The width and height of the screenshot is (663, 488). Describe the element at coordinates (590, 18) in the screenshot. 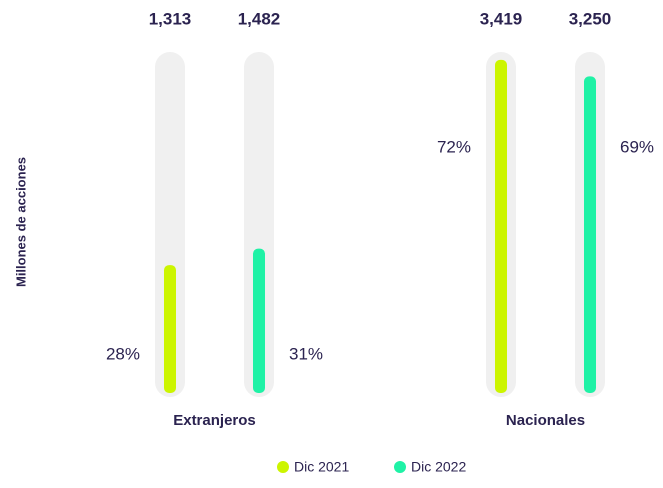

I see `value-label: 3,250` at that location.